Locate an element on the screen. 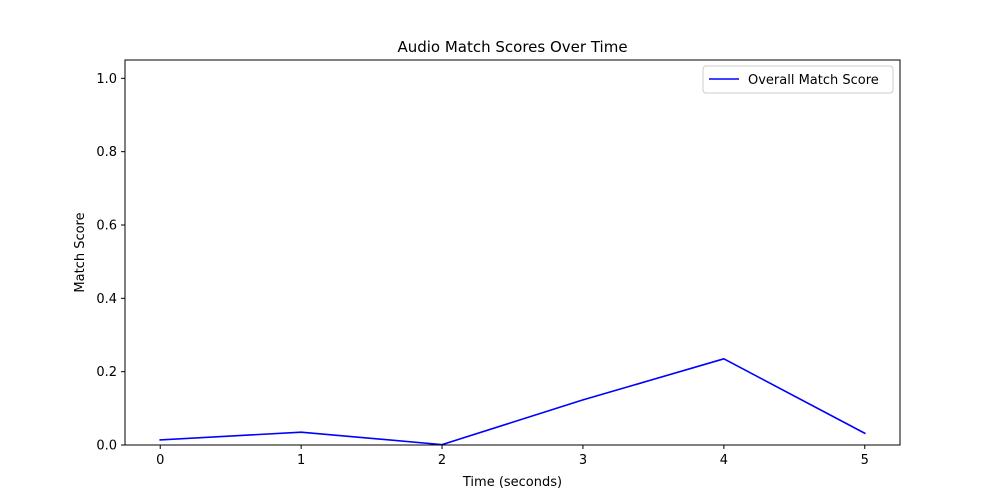 The height and width of the screenshot is (500, 1000). chart-title: Audio Match Scores Over Time is located at coordinates (512, 47).